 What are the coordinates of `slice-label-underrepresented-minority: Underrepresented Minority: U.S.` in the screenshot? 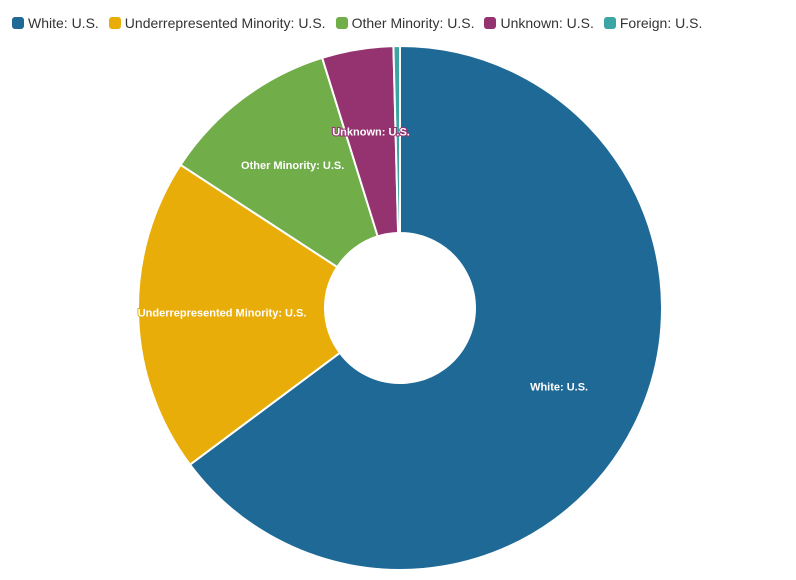 It's located at (222, 313).